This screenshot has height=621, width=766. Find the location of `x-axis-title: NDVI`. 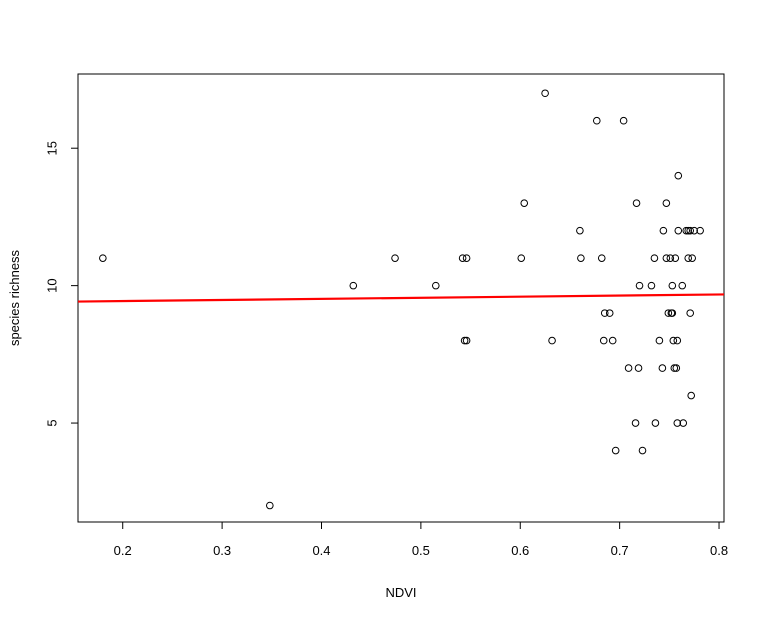

x-axis-title: NDVI is located at coordinates (400, 592).